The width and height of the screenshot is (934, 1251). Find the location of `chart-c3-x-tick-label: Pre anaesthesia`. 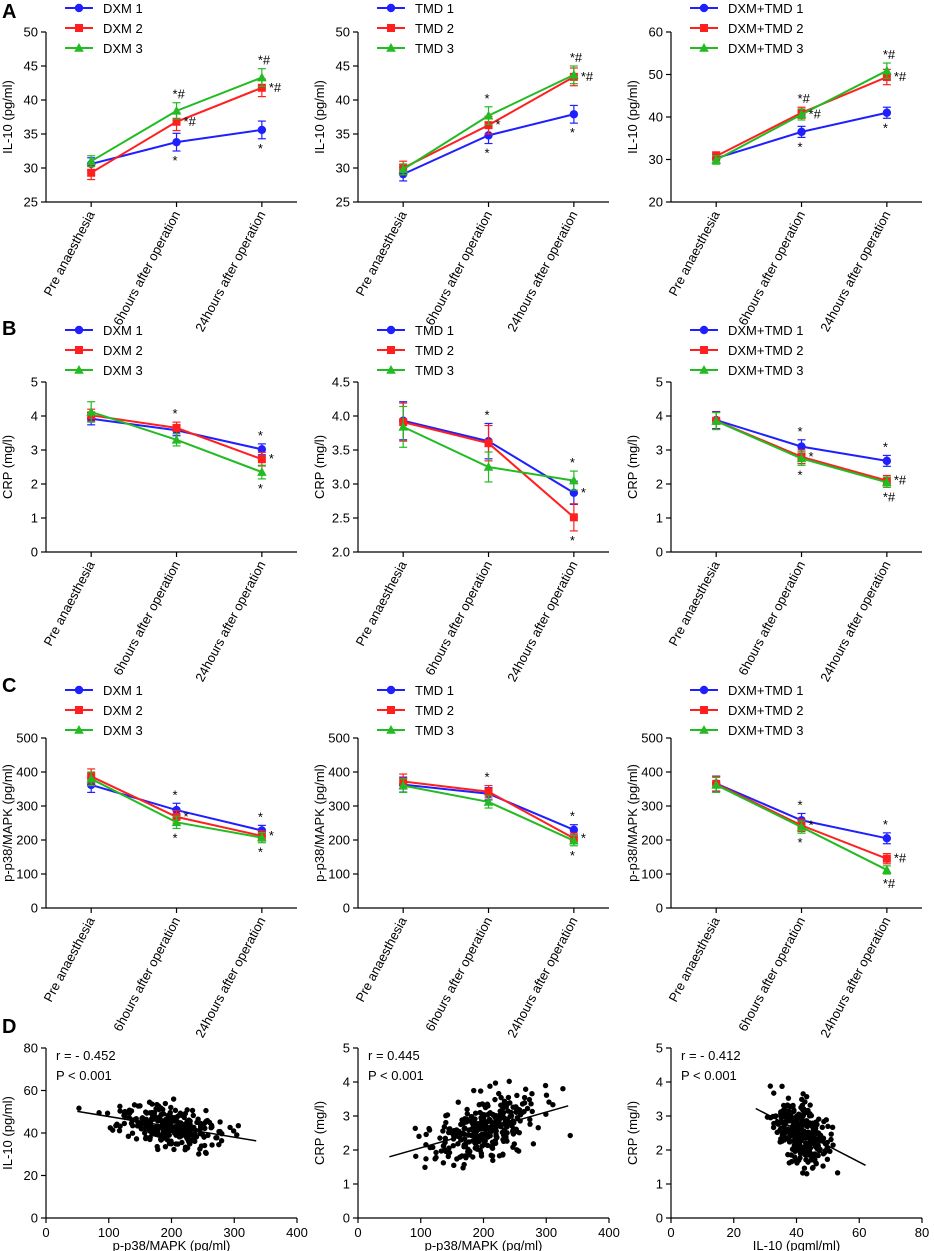

chart-c3-x-tick-label: Pre anaesthesia is located at coordinates (694, 959).